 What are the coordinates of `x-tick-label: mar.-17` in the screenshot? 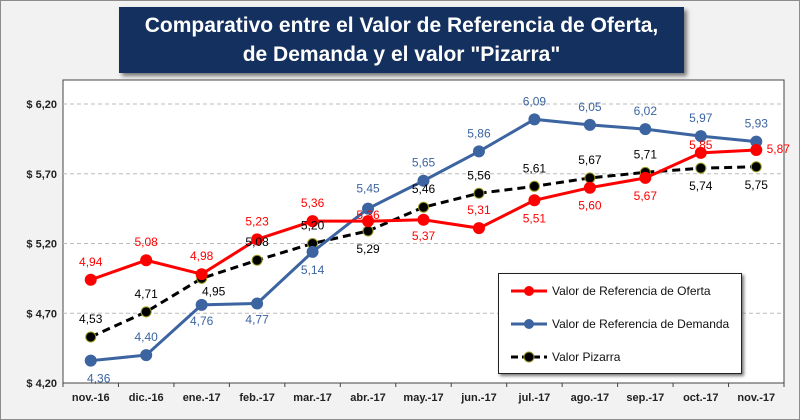 It's located at (312, 398).